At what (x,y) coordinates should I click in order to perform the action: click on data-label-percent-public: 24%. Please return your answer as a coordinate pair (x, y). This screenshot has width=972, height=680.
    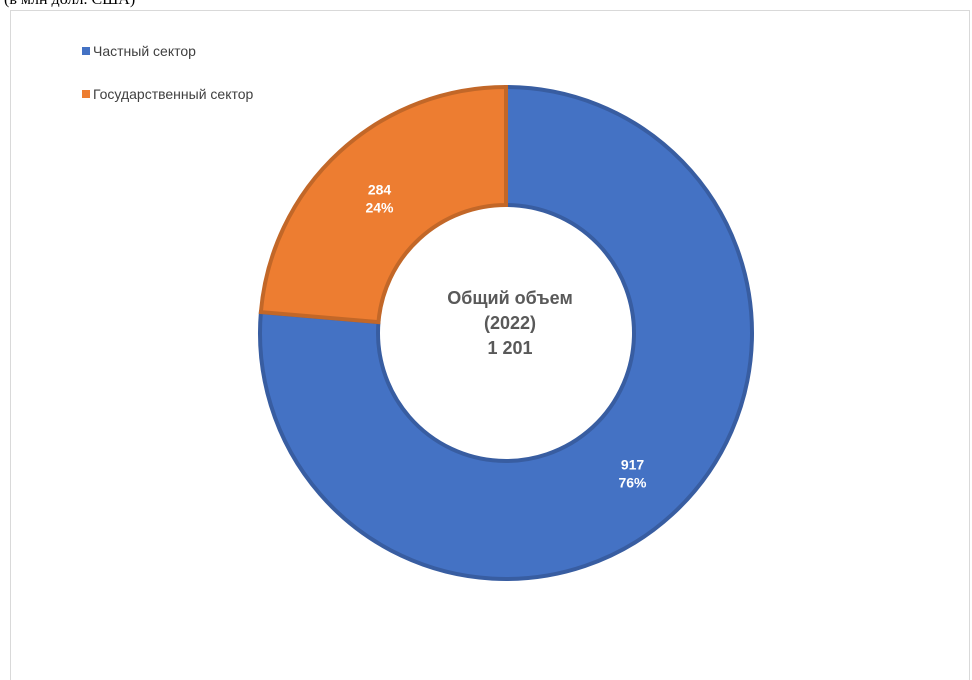
    Looking at the image, I should click on (379, 207).